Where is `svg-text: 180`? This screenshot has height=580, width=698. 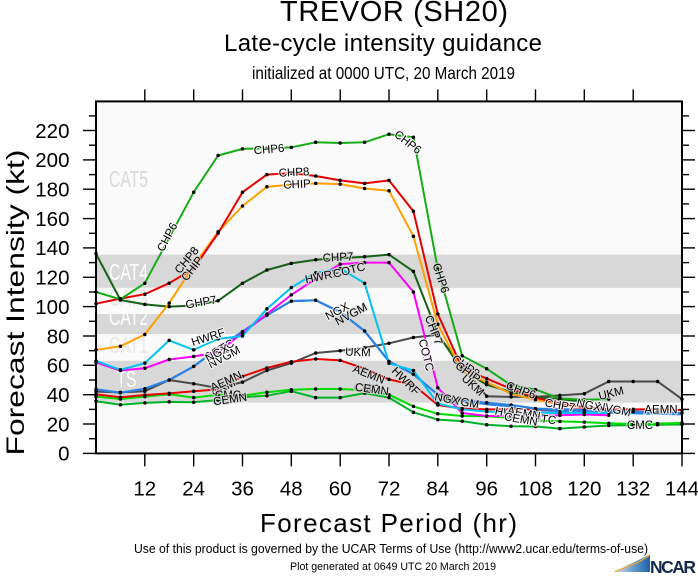 svg-text: 180 is located at coordinates (52, 190).